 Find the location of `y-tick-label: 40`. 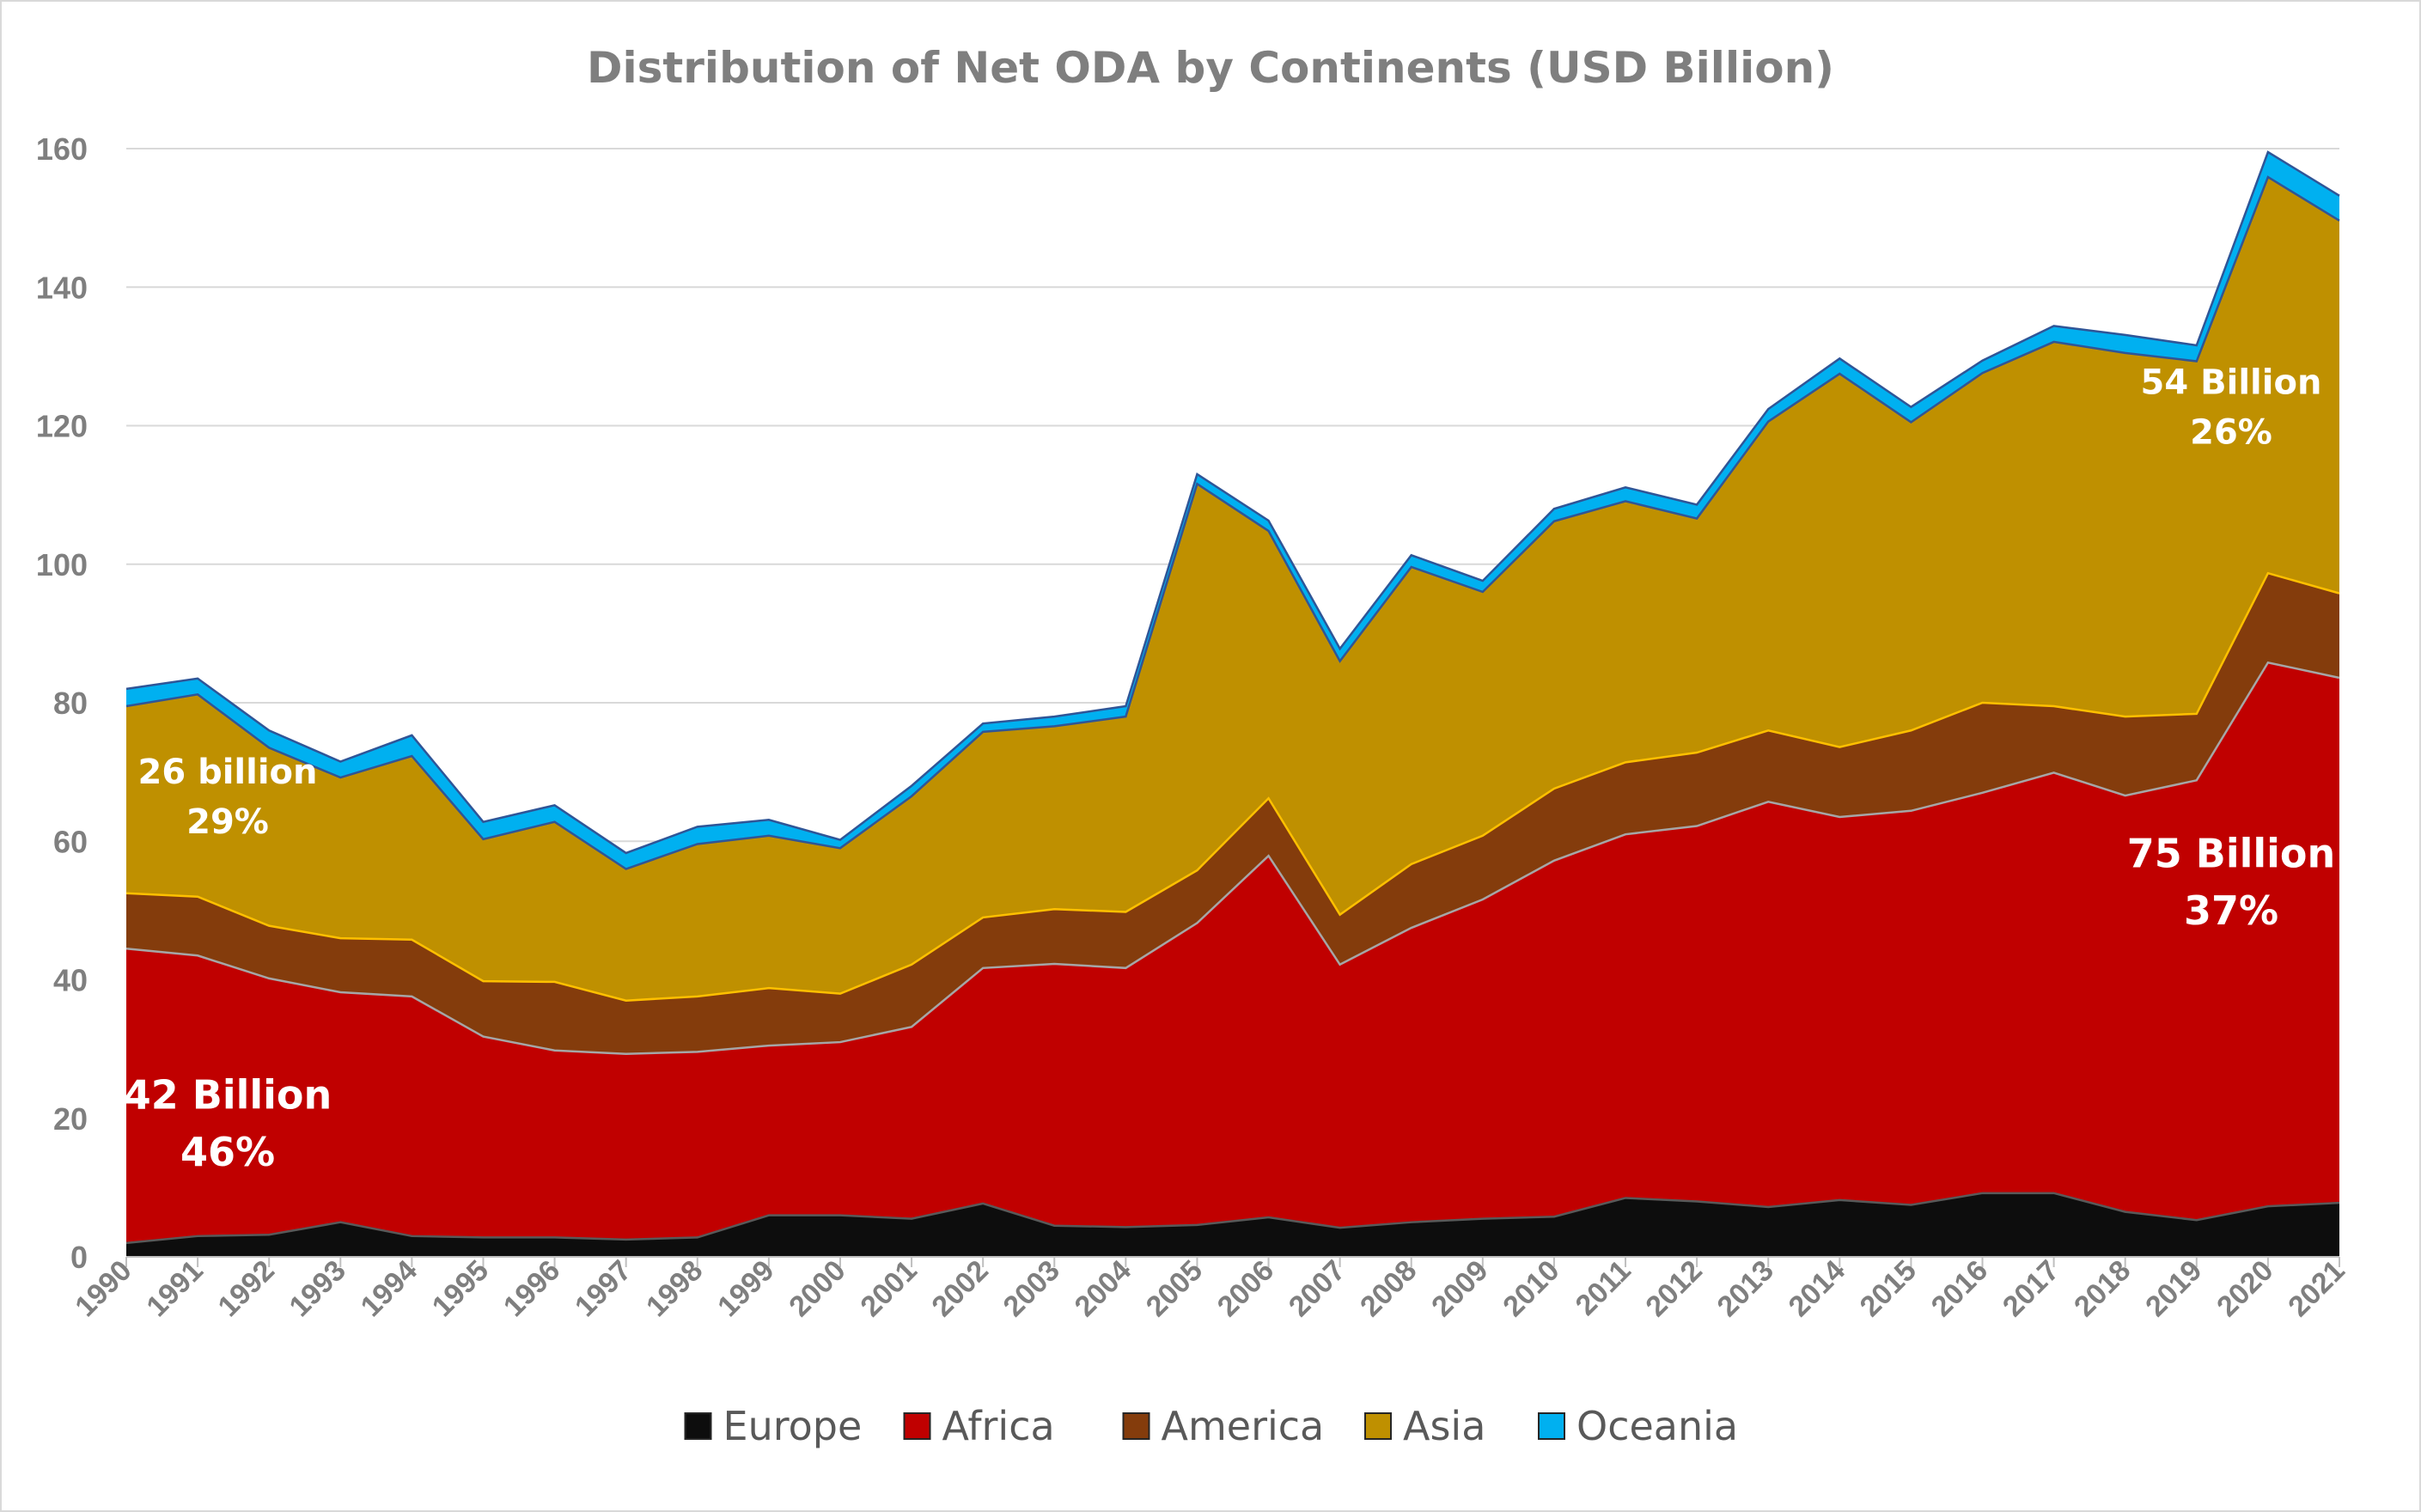

y-tick-label: 40 is located at coordinates (70, 980).